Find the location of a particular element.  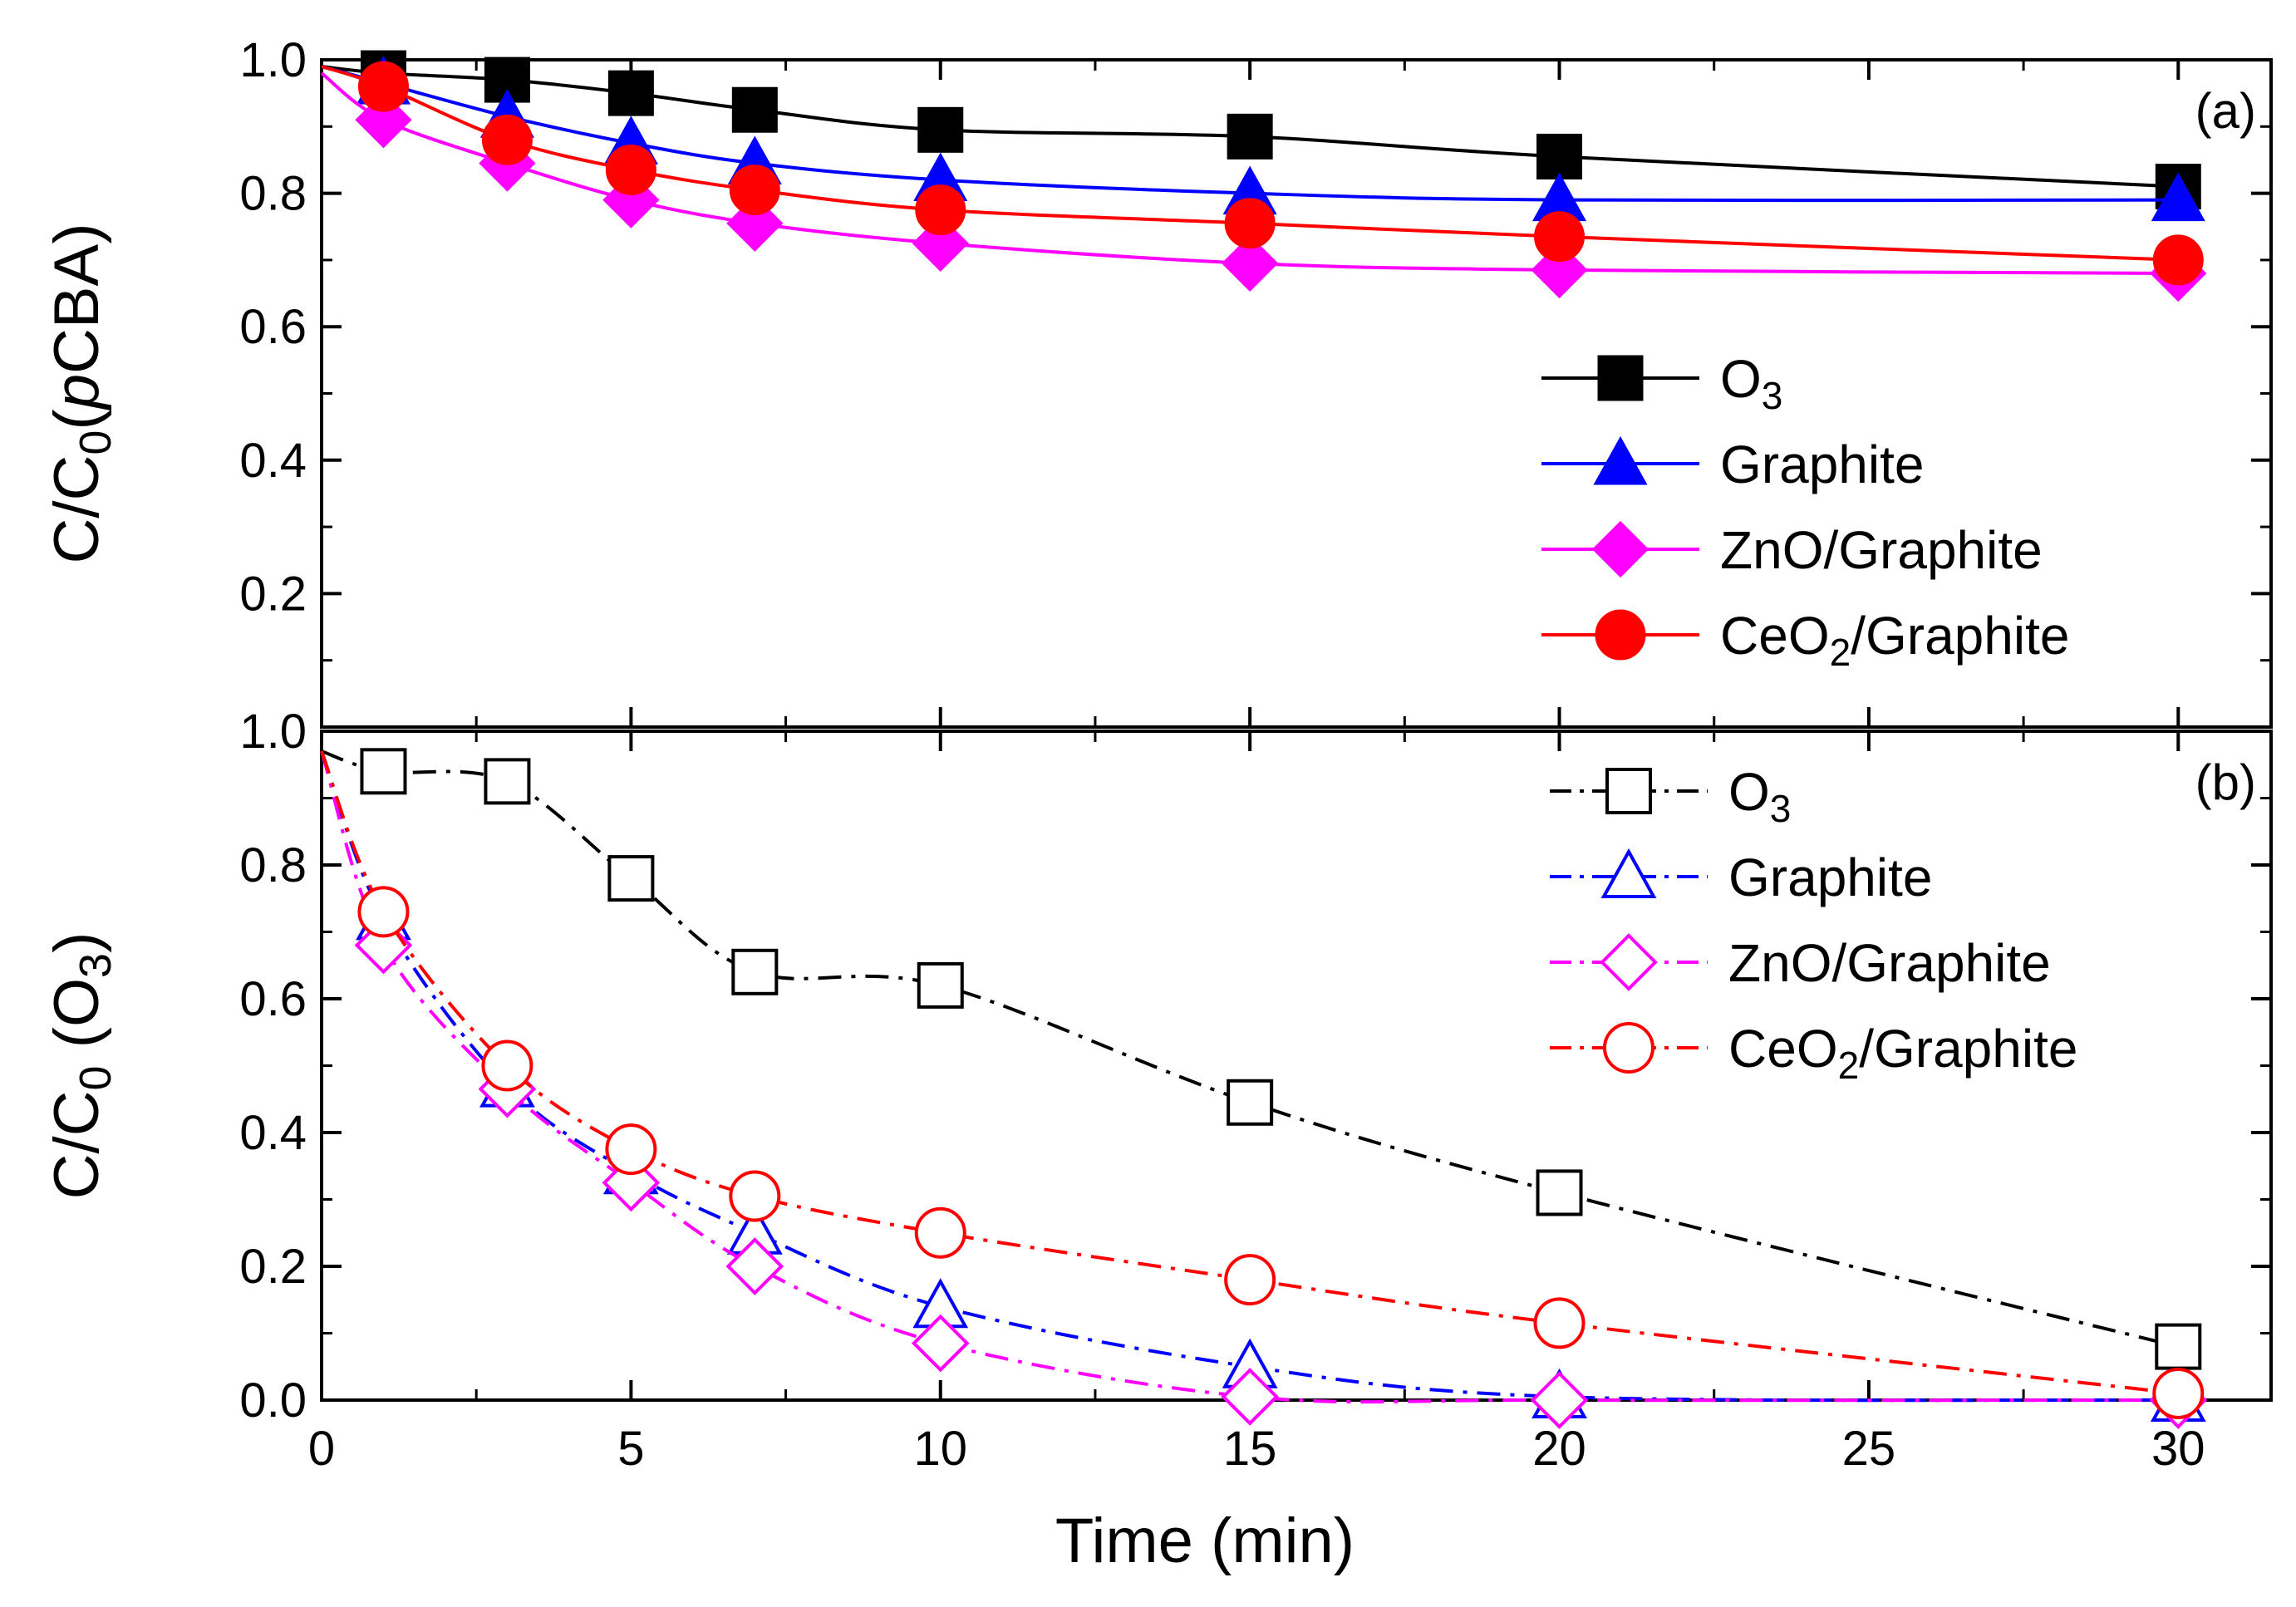

panel-label: (a) is located at coordinates (2225, 111).